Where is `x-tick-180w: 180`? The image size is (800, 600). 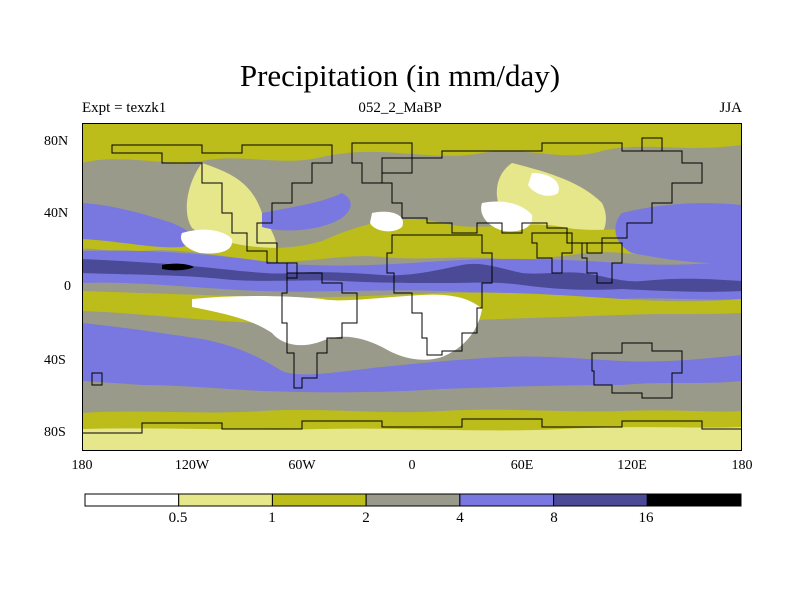
x-tick-180w: 180 is located at coordinates (82, 465).